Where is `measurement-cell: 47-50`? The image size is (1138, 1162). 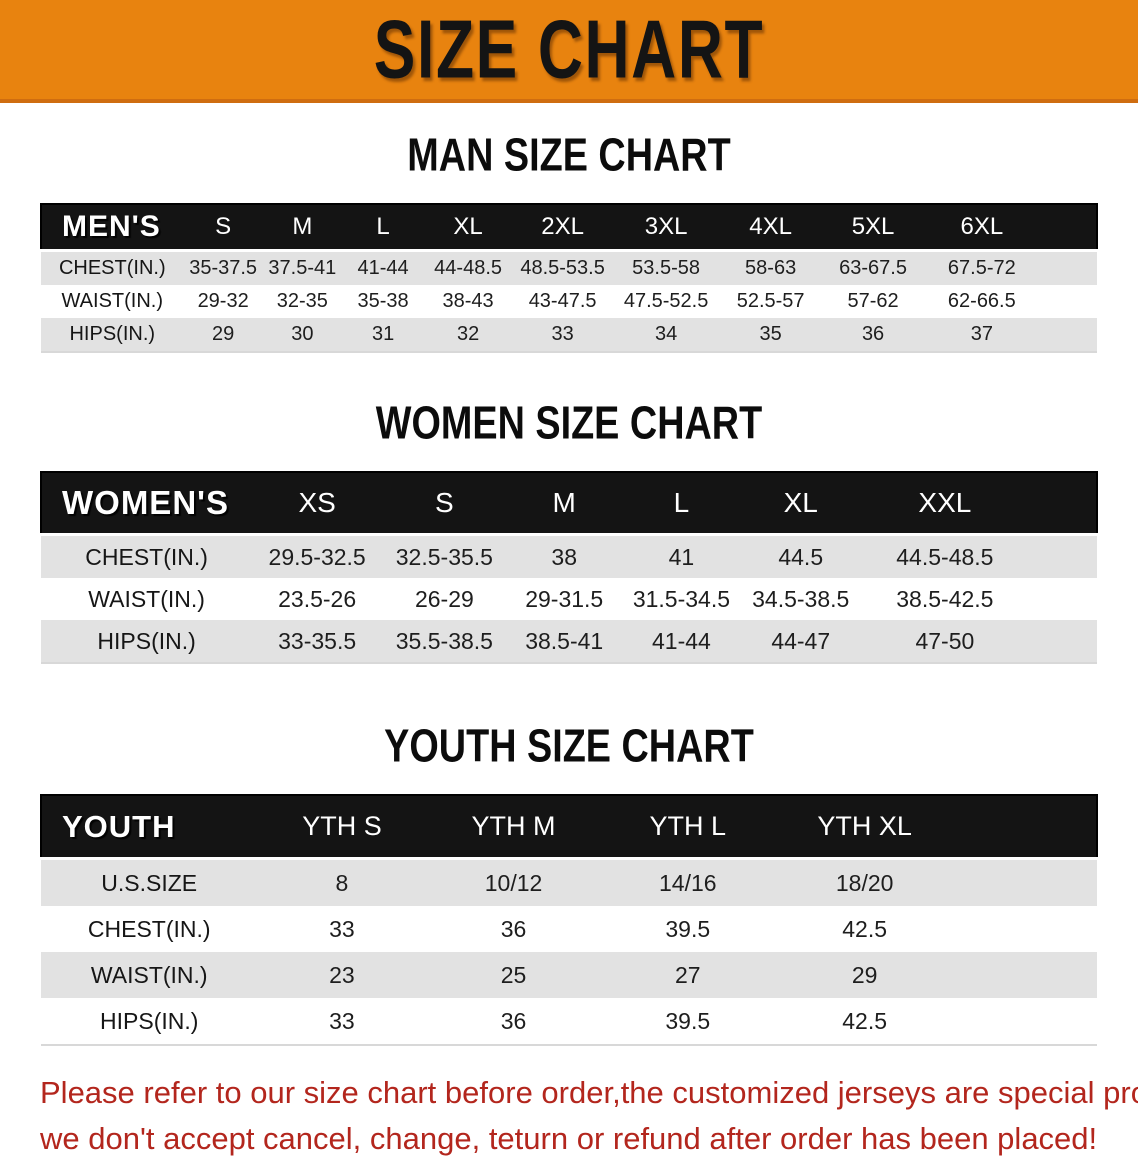 measurement-cell: 47-50 is located at coordinates (945, 642).